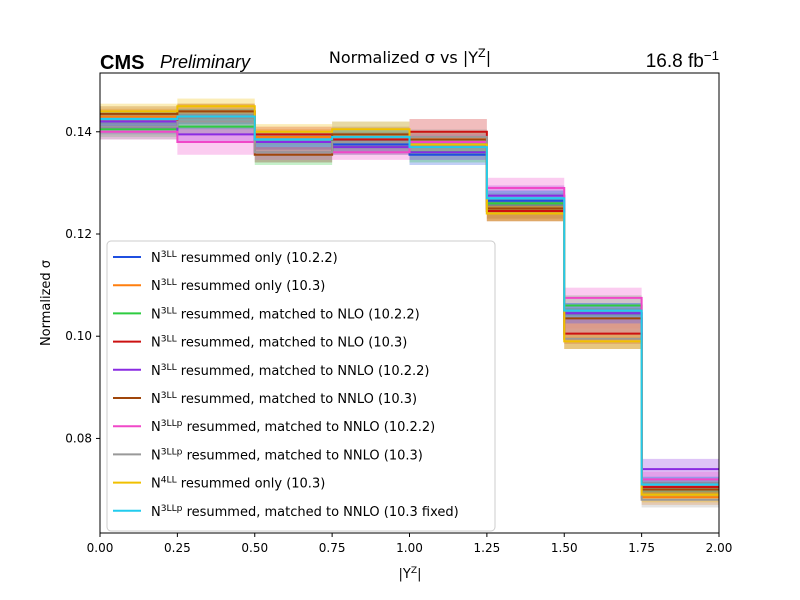 The width and height of the screenshot is (800, 600). What do you see at coordinates (641, 548) in the screenshot?
I see `x-tick-label-7: 1.75` at bounding box center [641, 548].